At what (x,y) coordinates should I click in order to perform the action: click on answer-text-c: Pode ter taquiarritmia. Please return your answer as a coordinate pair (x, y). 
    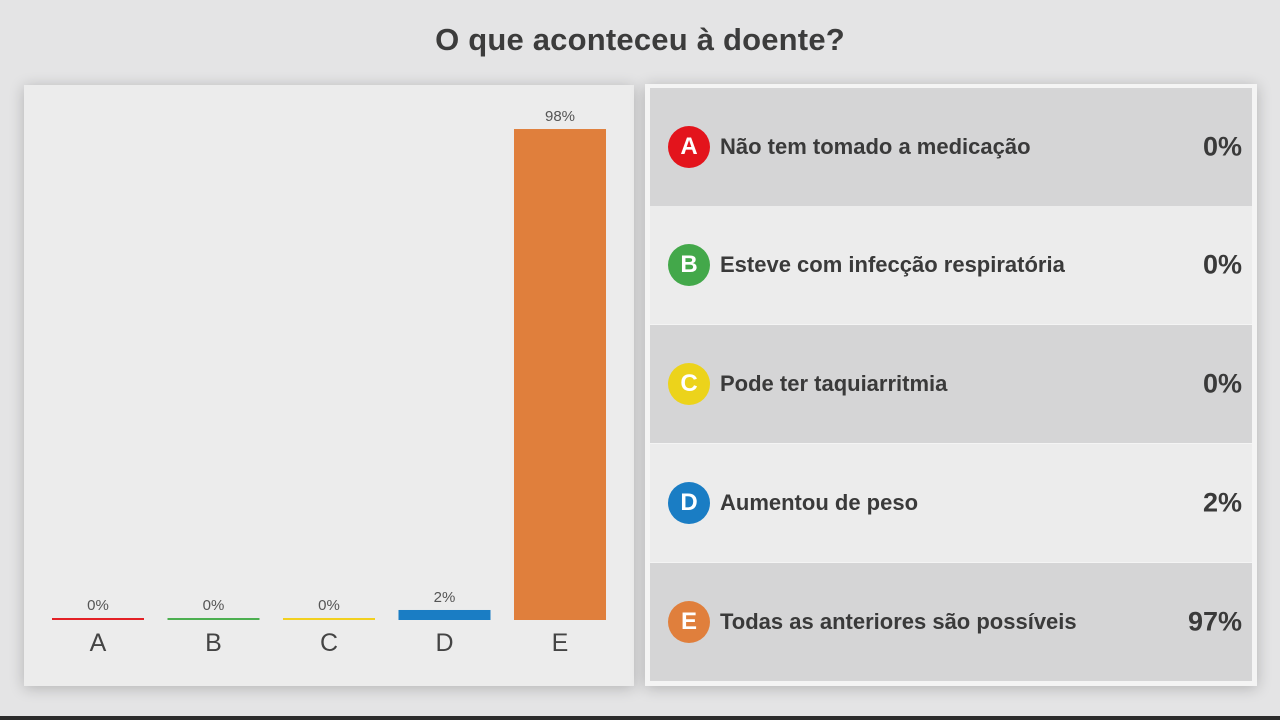
    Looking at the image, I should click on (834, 383).